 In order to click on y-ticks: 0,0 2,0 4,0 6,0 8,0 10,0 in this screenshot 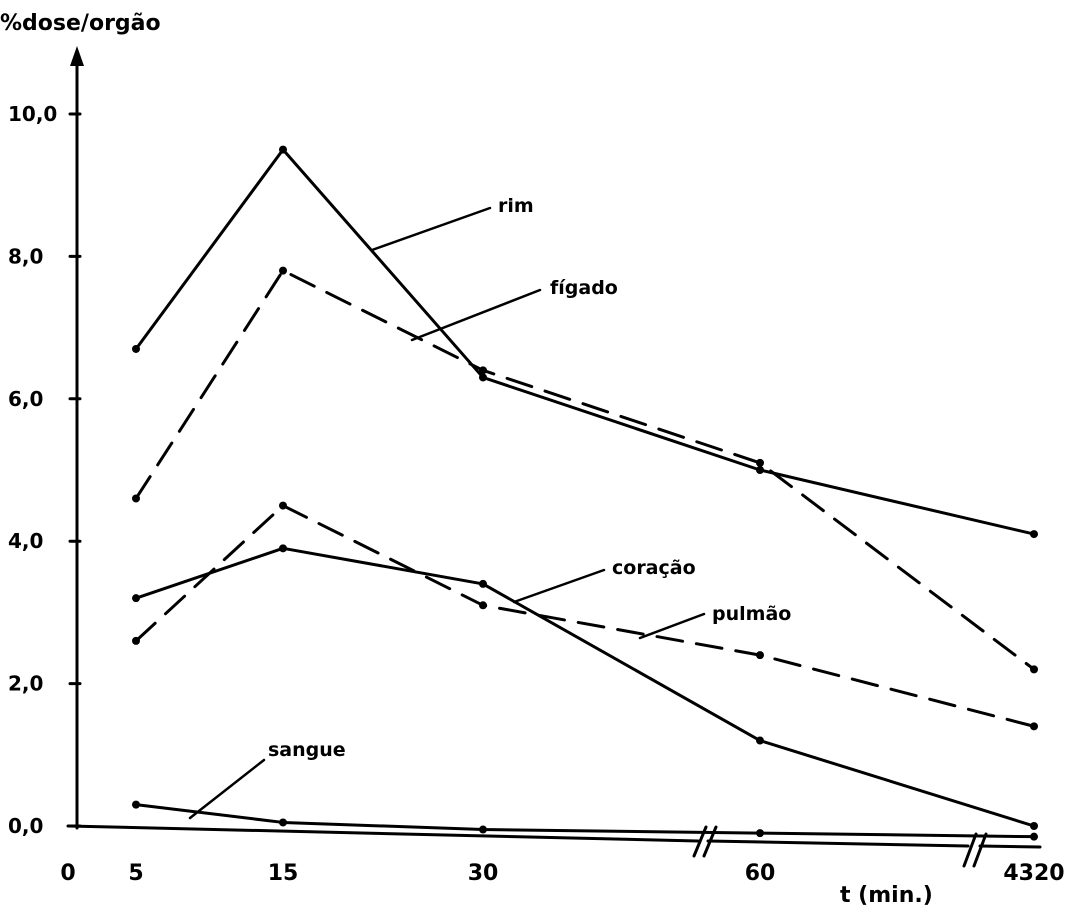, I will do `click(45, 470)`.